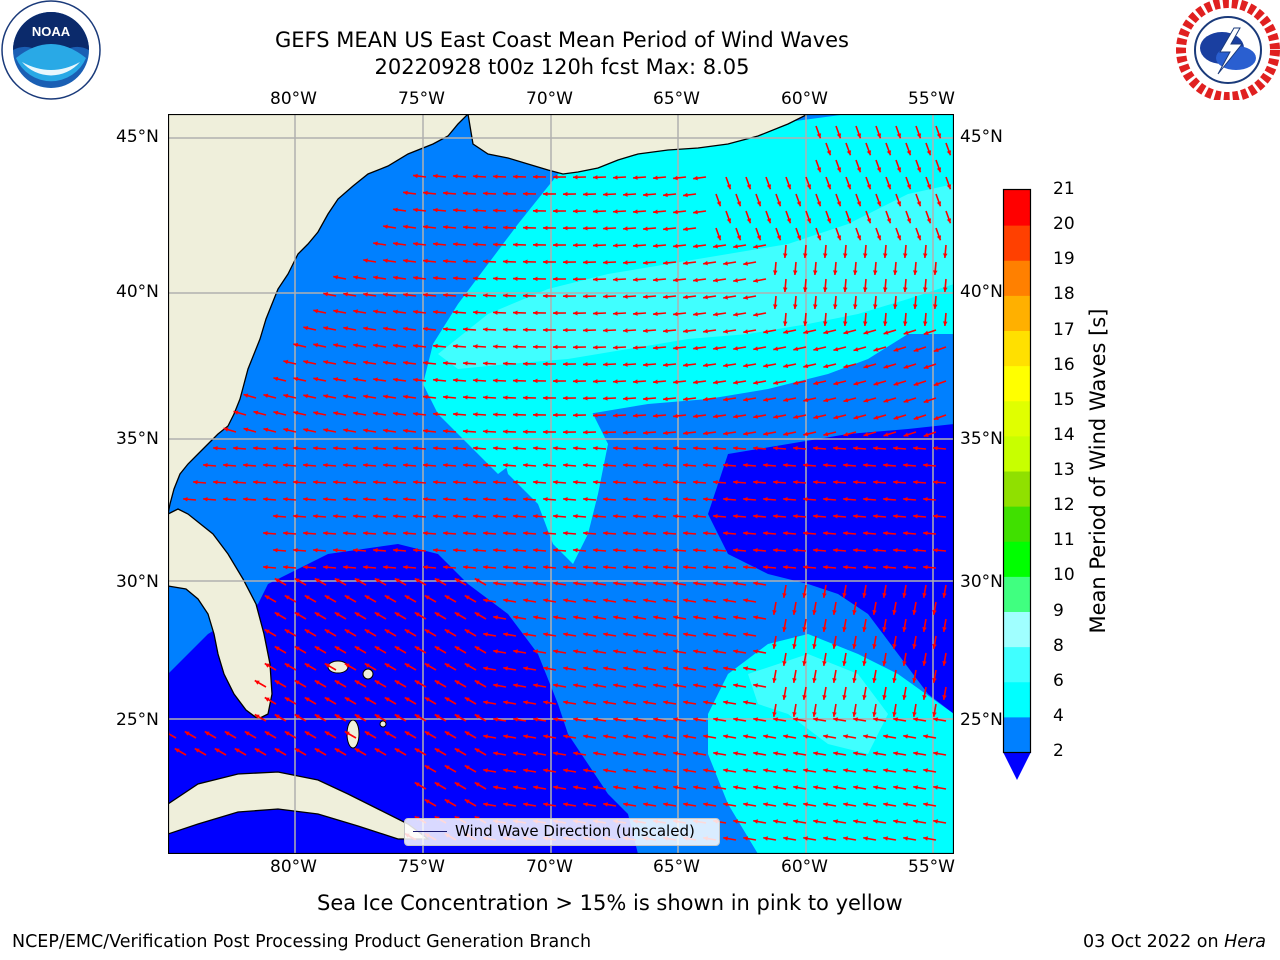 This screenshot has width=1280, height=960. Describe the element at coordinates (638, 144) in the screenshot. I see `land-maritimes` at that location.